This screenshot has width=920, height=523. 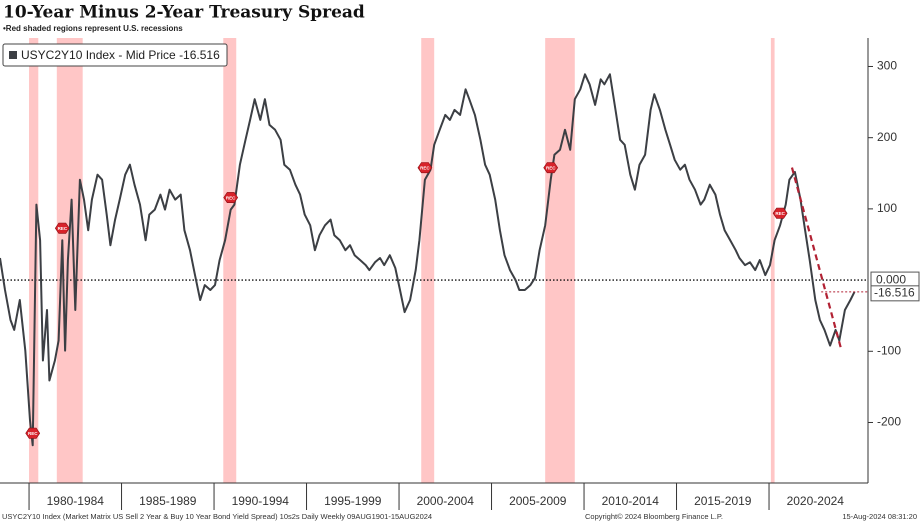 I want to click on y-tick-label: -200, so click(x=889, y=422).